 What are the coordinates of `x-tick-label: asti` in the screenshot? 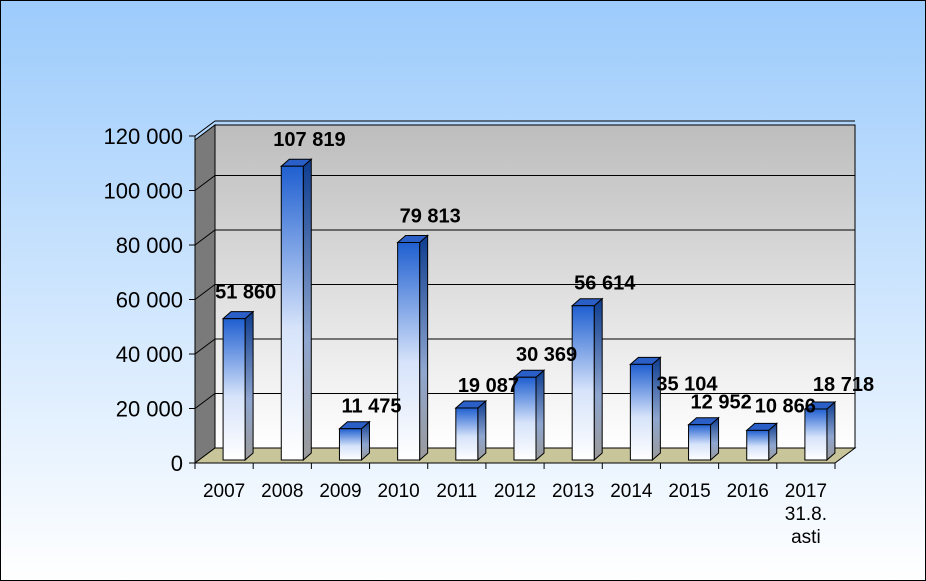 It's located at (806, 537).